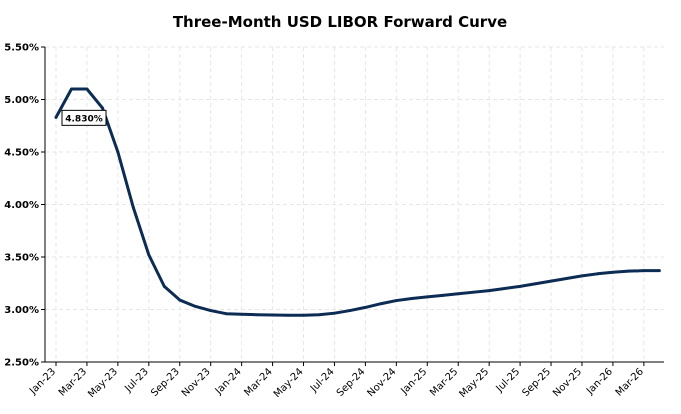 This screenshot has height=414, width=681. Describe the element at coordinates (630, 382) in the screenshot. I see `x-tick-label: Mar-26` at that location.